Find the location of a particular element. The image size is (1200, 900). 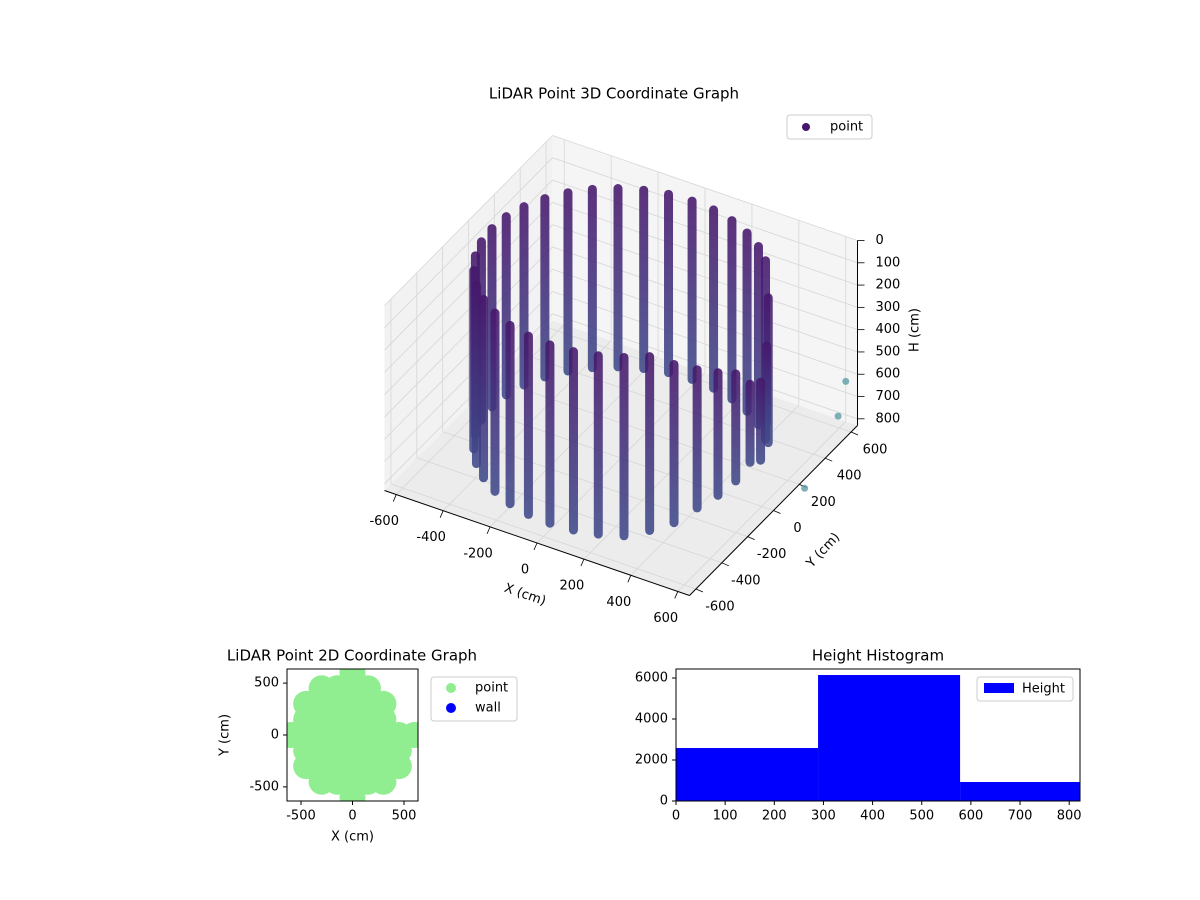

chart-title: LiDAR Point 2D Coordinate Graph is located at coordinates (352, 656).